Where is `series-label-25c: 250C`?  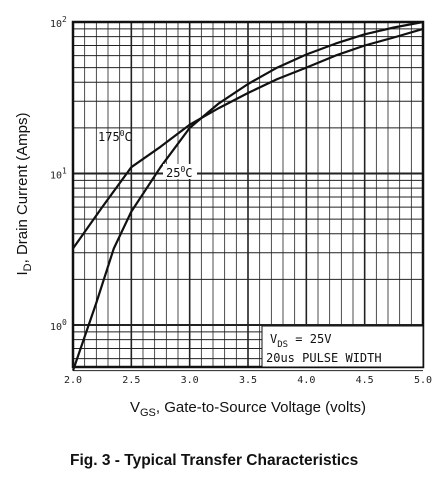
series-label-25c: 250C is located at coordinates (179, 172).